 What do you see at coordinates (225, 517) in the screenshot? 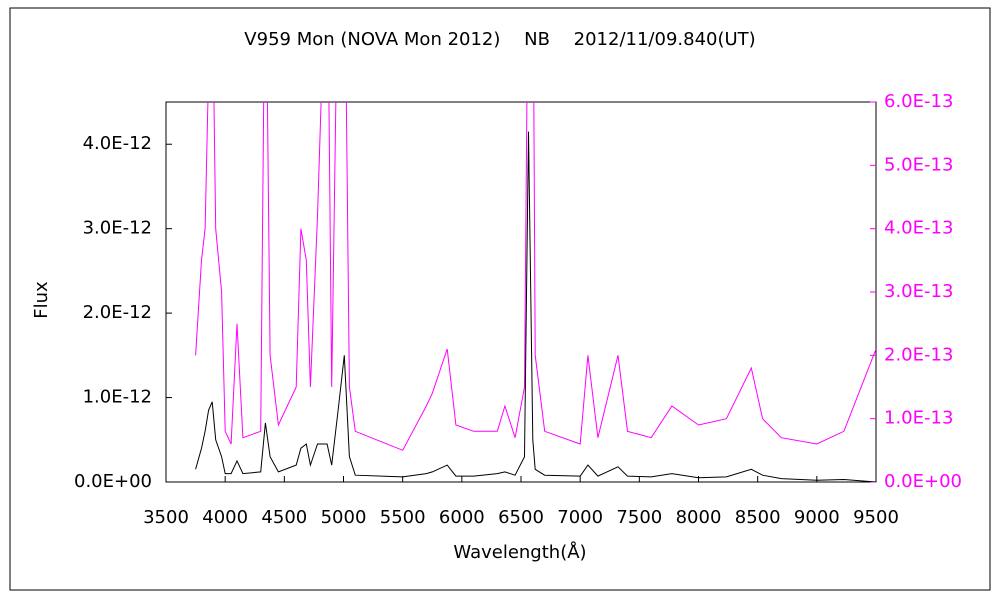
I see `x-tick-label: 4000` at bounding box center [225, 517].